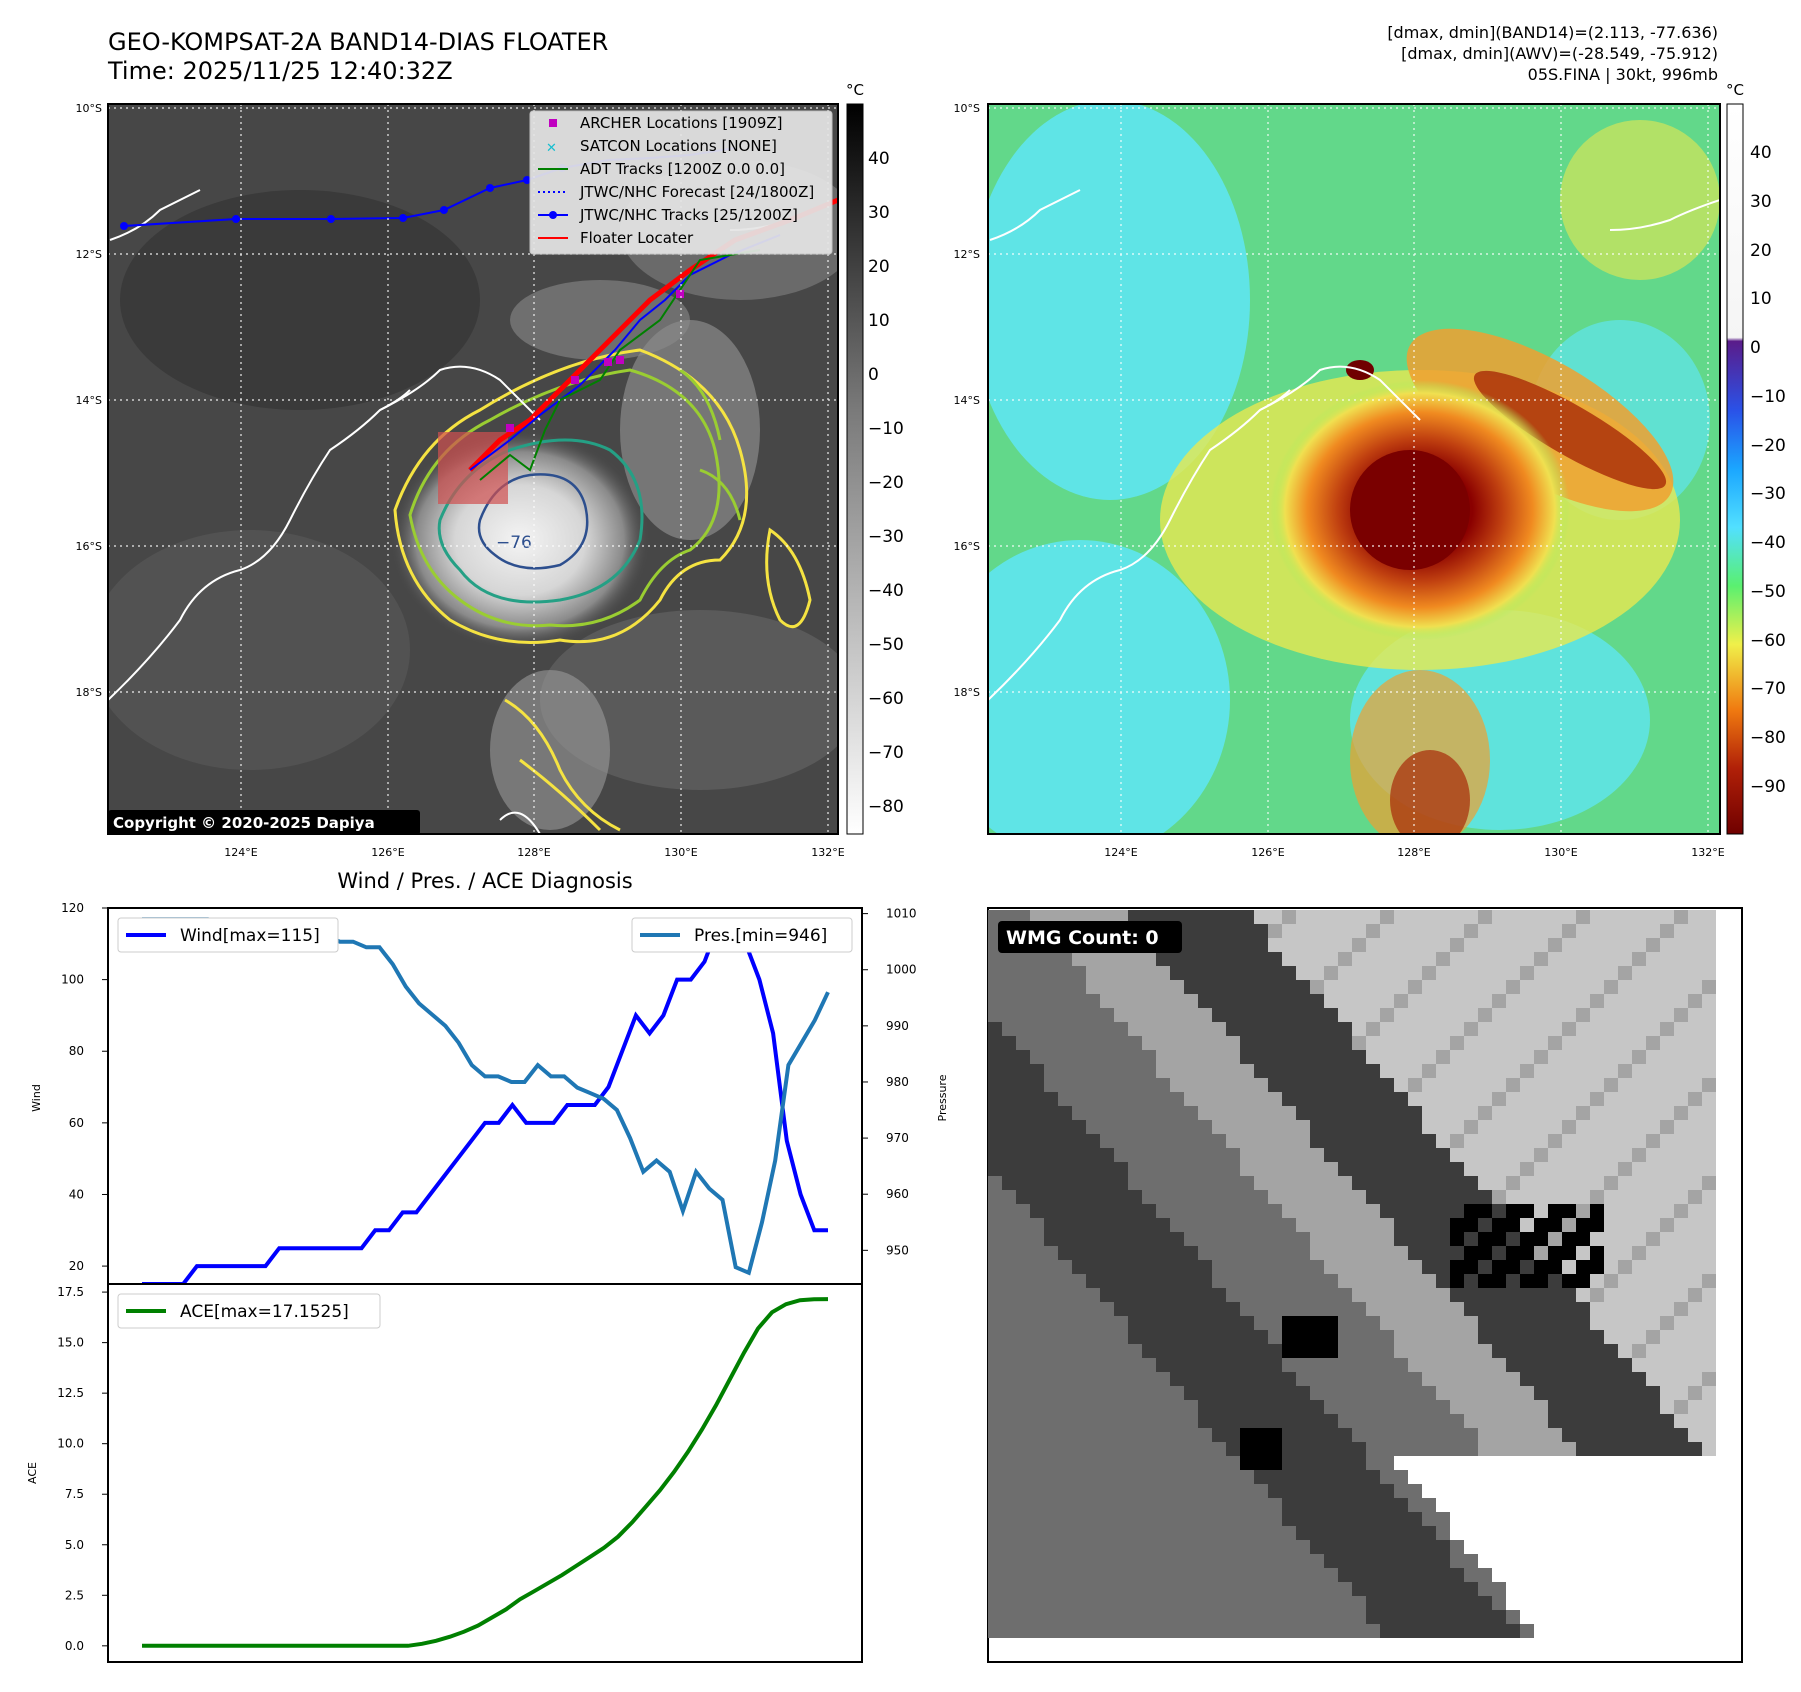  Describe the element at coordinates (1560, 852) in the screenshot. I see `right-lon-label: 130°E` at that location.